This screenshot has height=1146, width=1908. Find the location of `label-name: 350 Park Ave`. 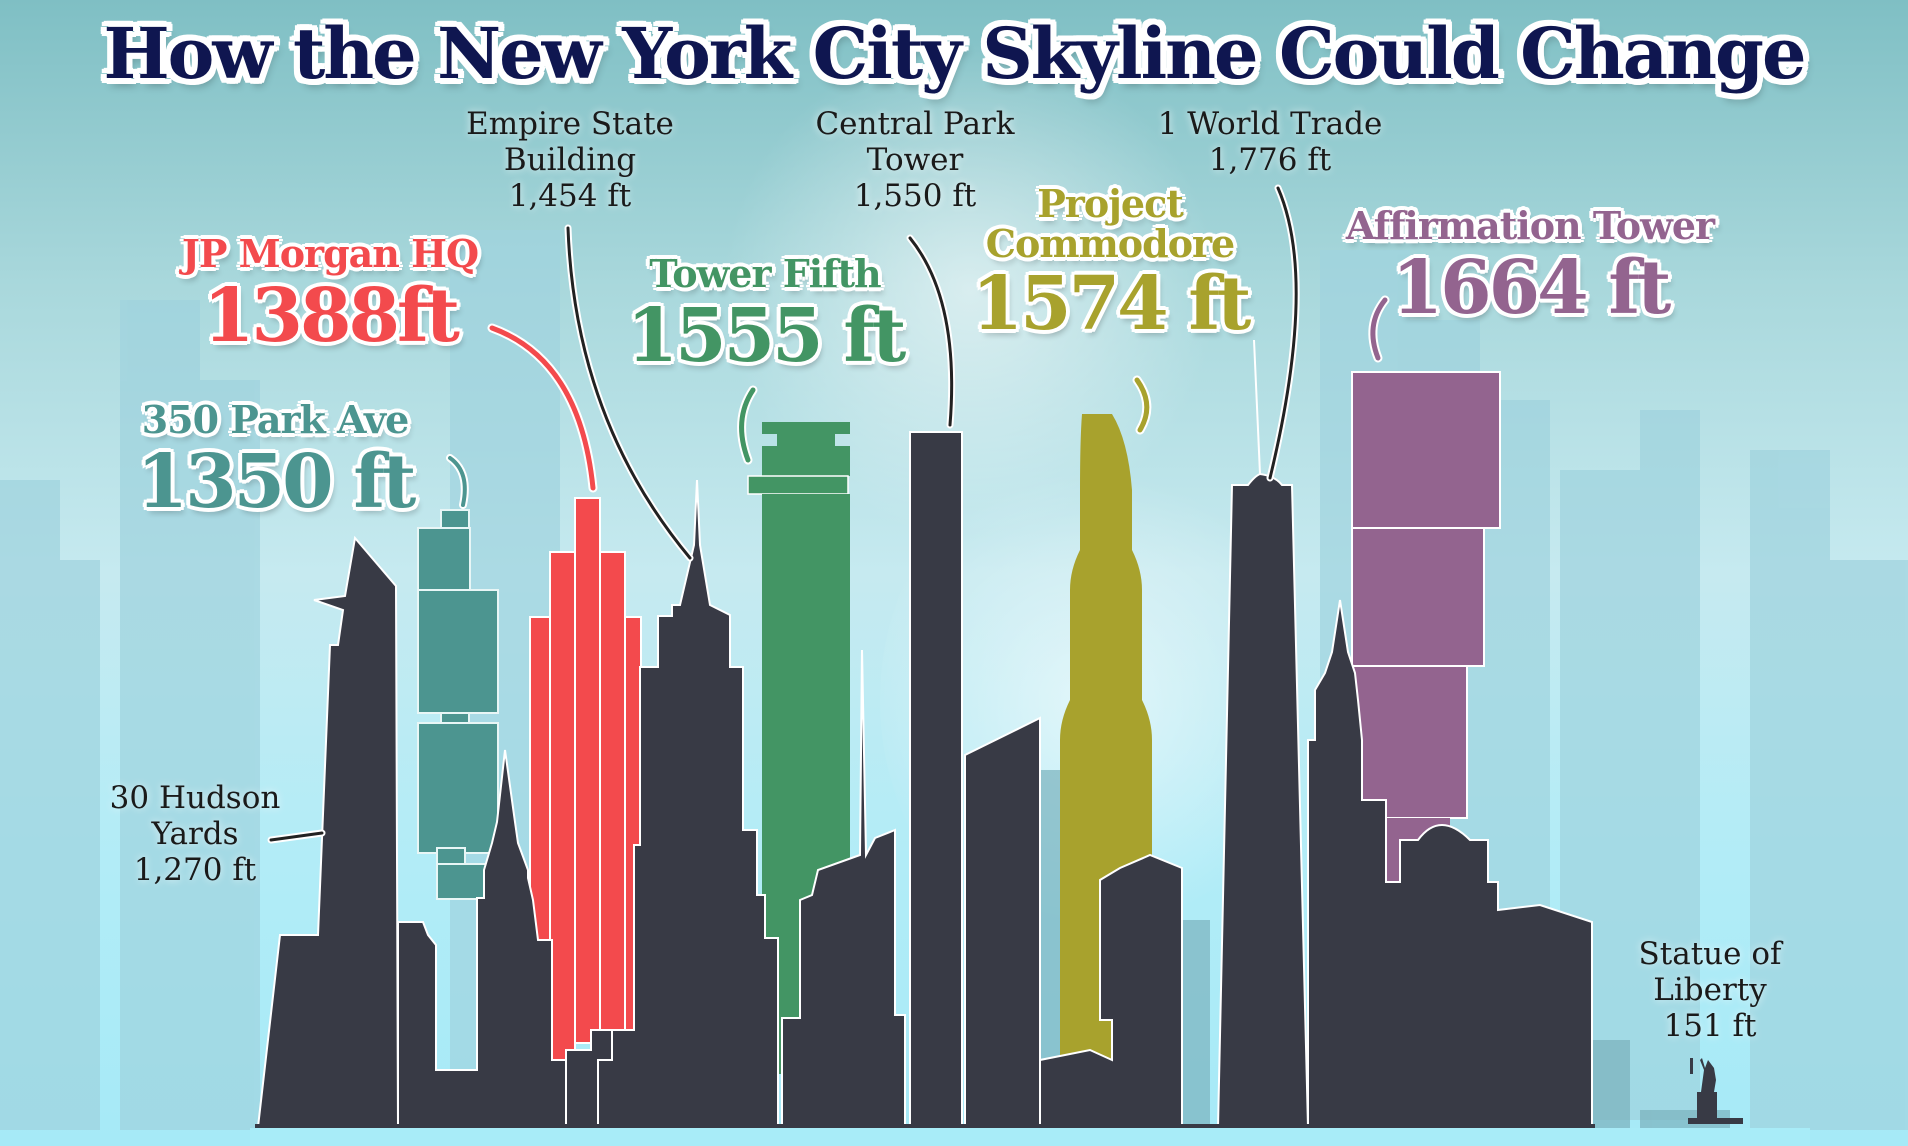

label-name: 350 Park Ave is located at coordinates (275, 419).